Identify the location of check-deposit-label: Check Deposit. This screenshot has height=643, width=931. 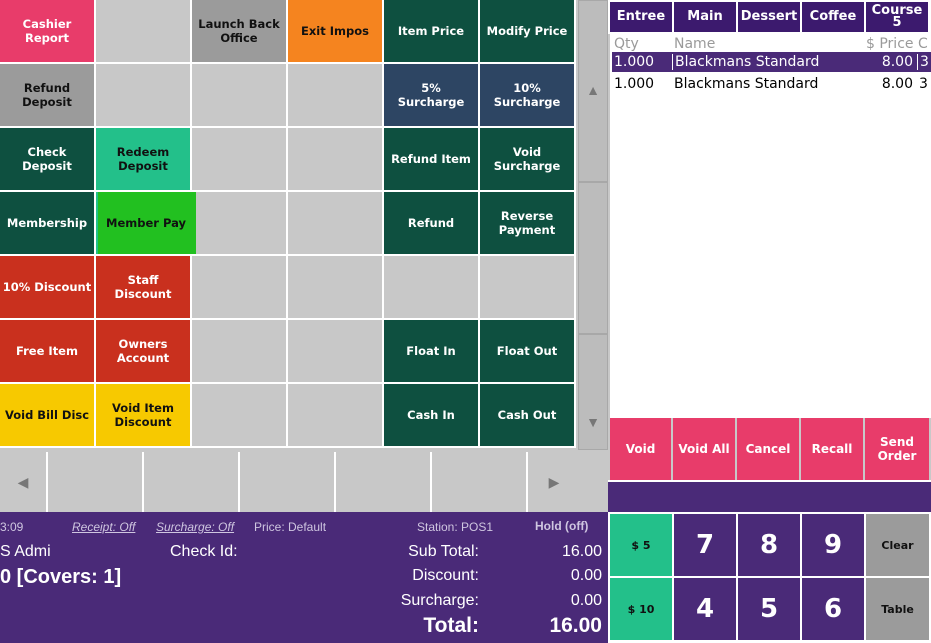
(47, 159).